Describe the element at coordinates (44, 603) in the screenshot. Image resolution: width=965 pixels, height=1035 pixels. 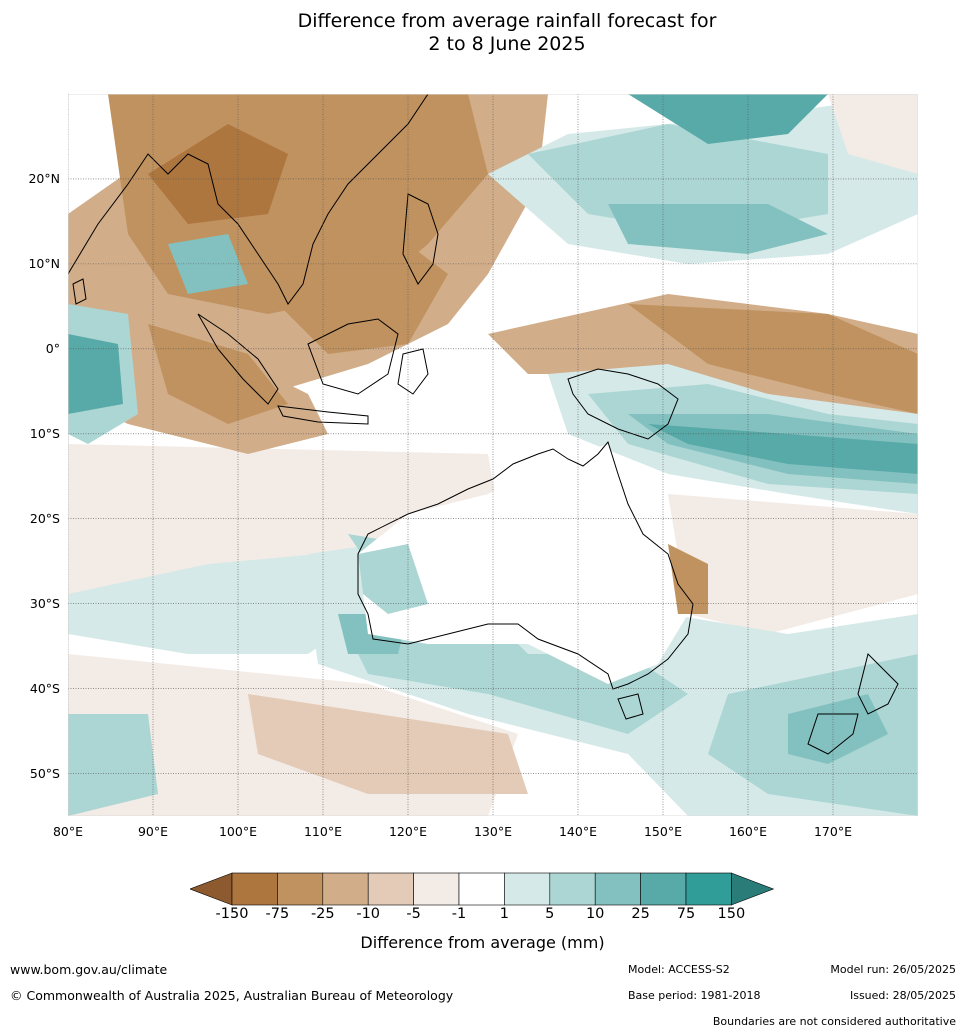
I see `latitude-tick-label: 30°S` at that location.